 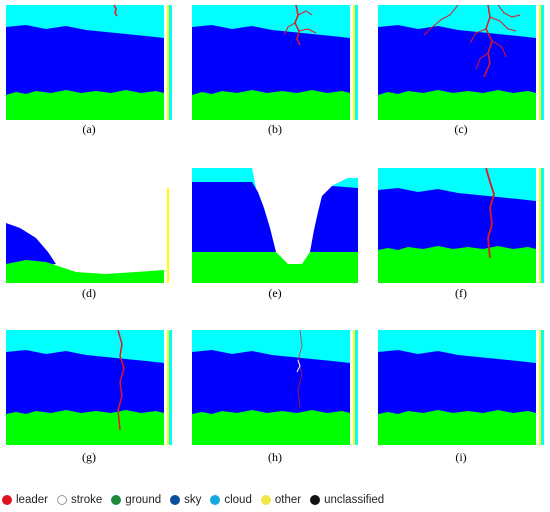 I want to click on legend-item-leader: leader, so click(x=25, y=500).